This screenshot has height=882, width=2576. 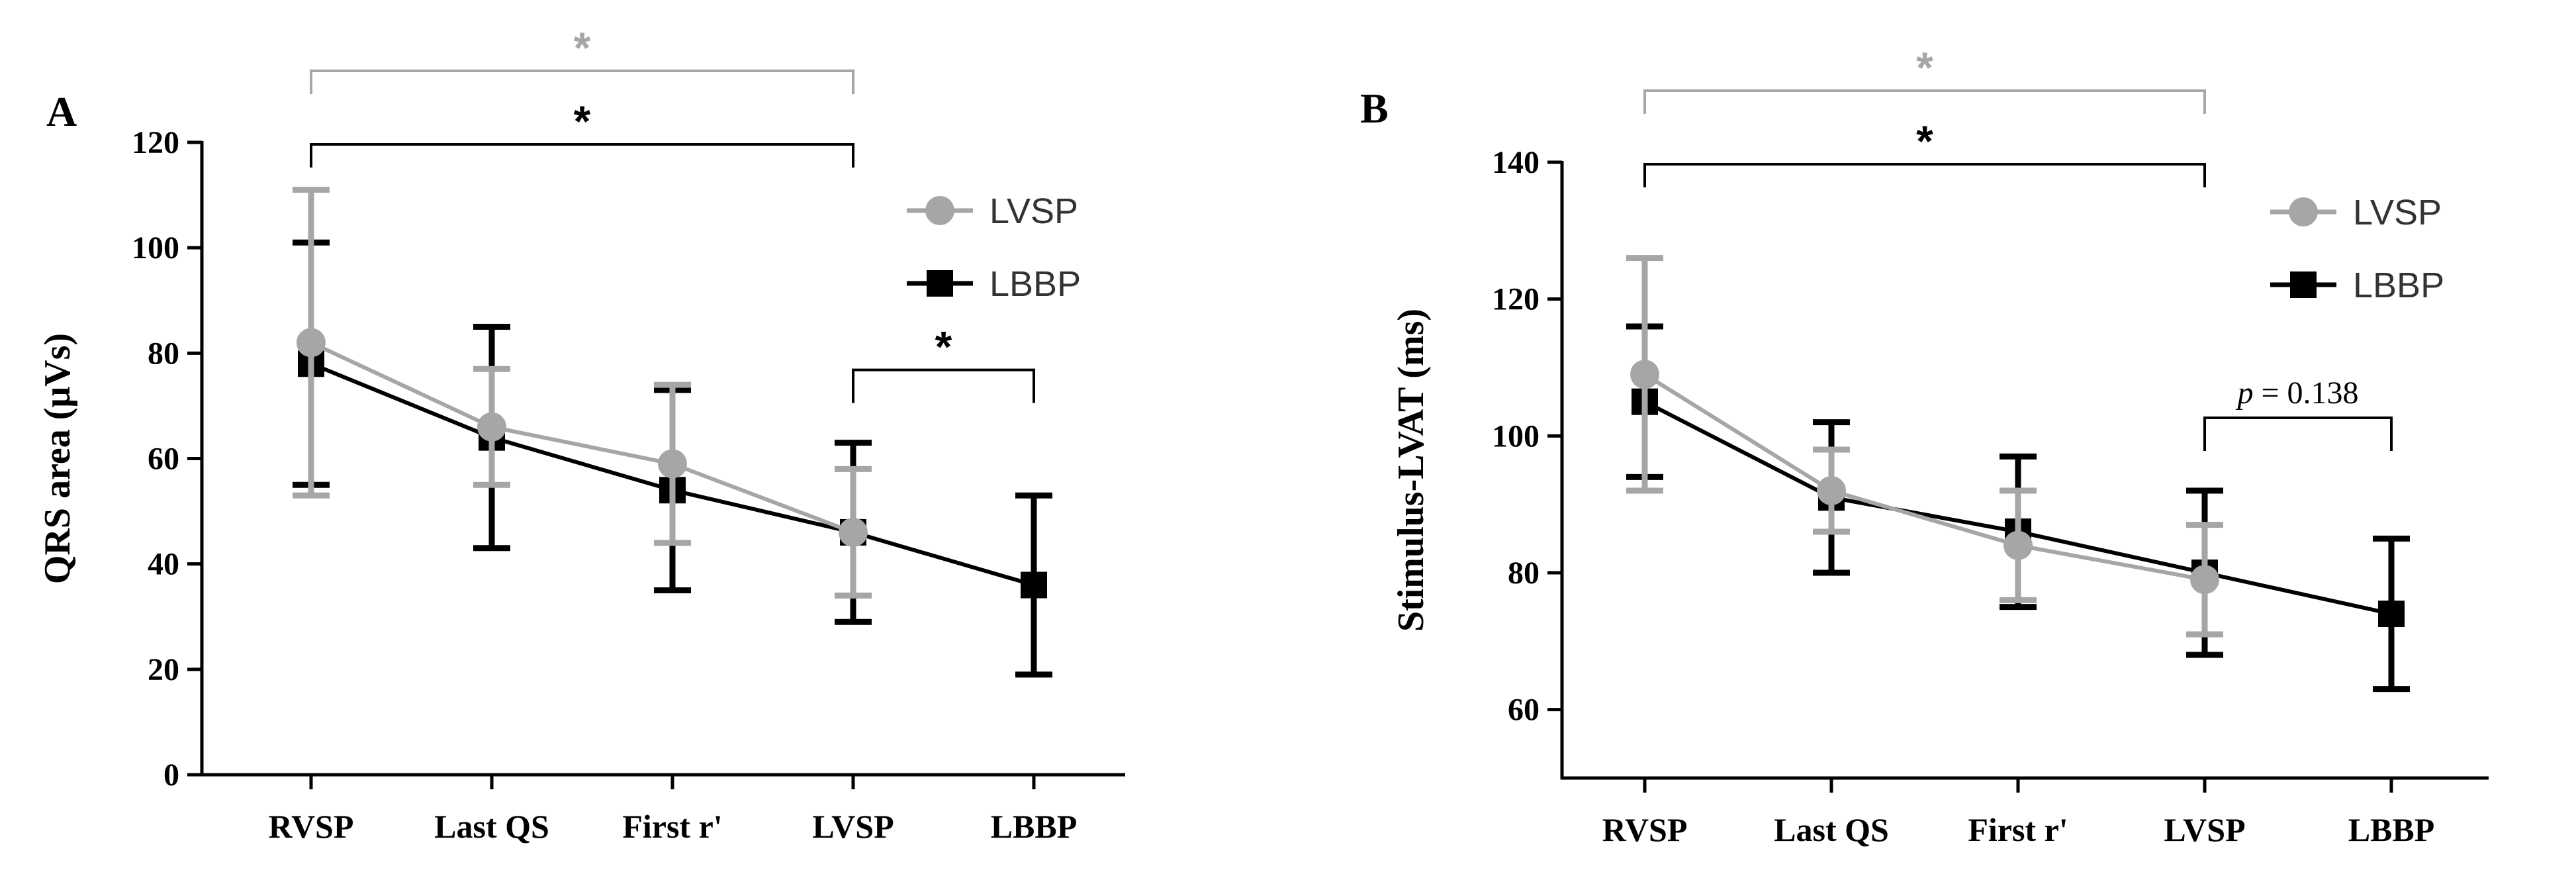 What do you see at coordinates (61, 111) in the screenshot?
I see `panel-label: A` at bounding box center [61, 111].